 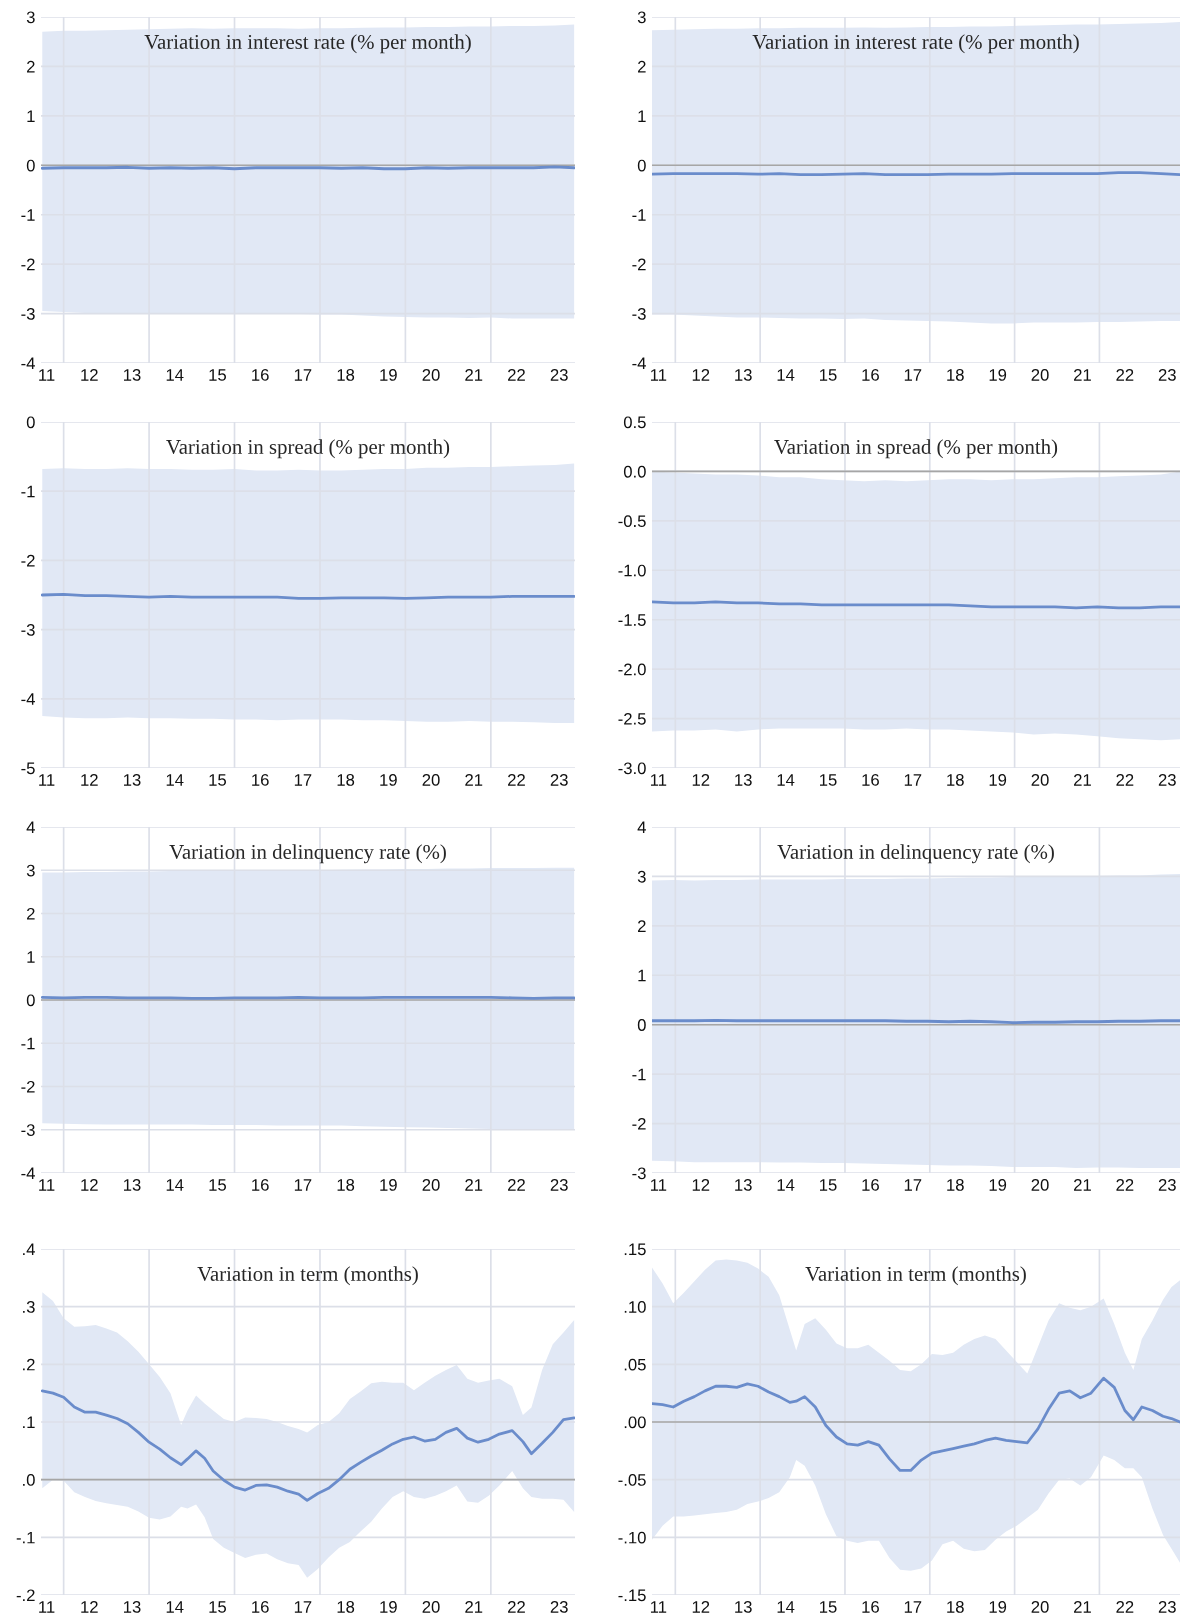 I want to click on y-tick-label: .05, so click(x=635, y=1364).